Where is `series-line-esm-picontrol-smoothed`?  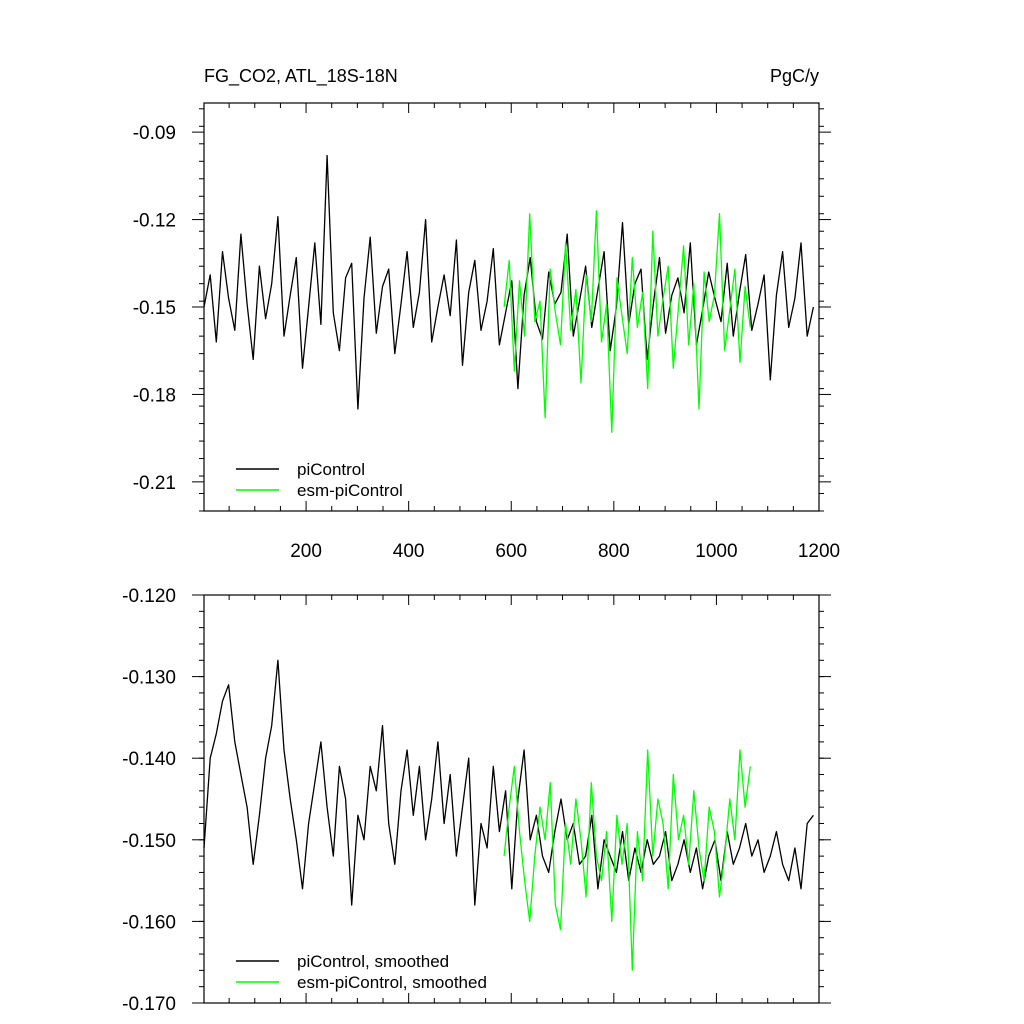 series-line-esm-picontrol-smoothed is located at coordinates (627, 860).